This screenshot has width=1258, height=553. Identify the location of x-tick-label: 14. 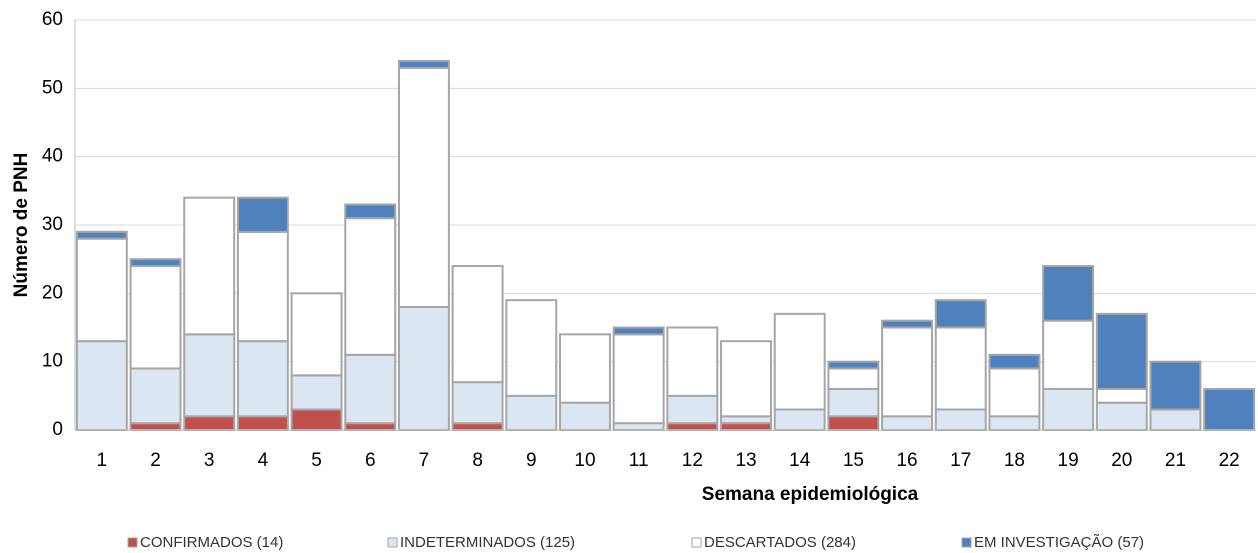
(800, 460).